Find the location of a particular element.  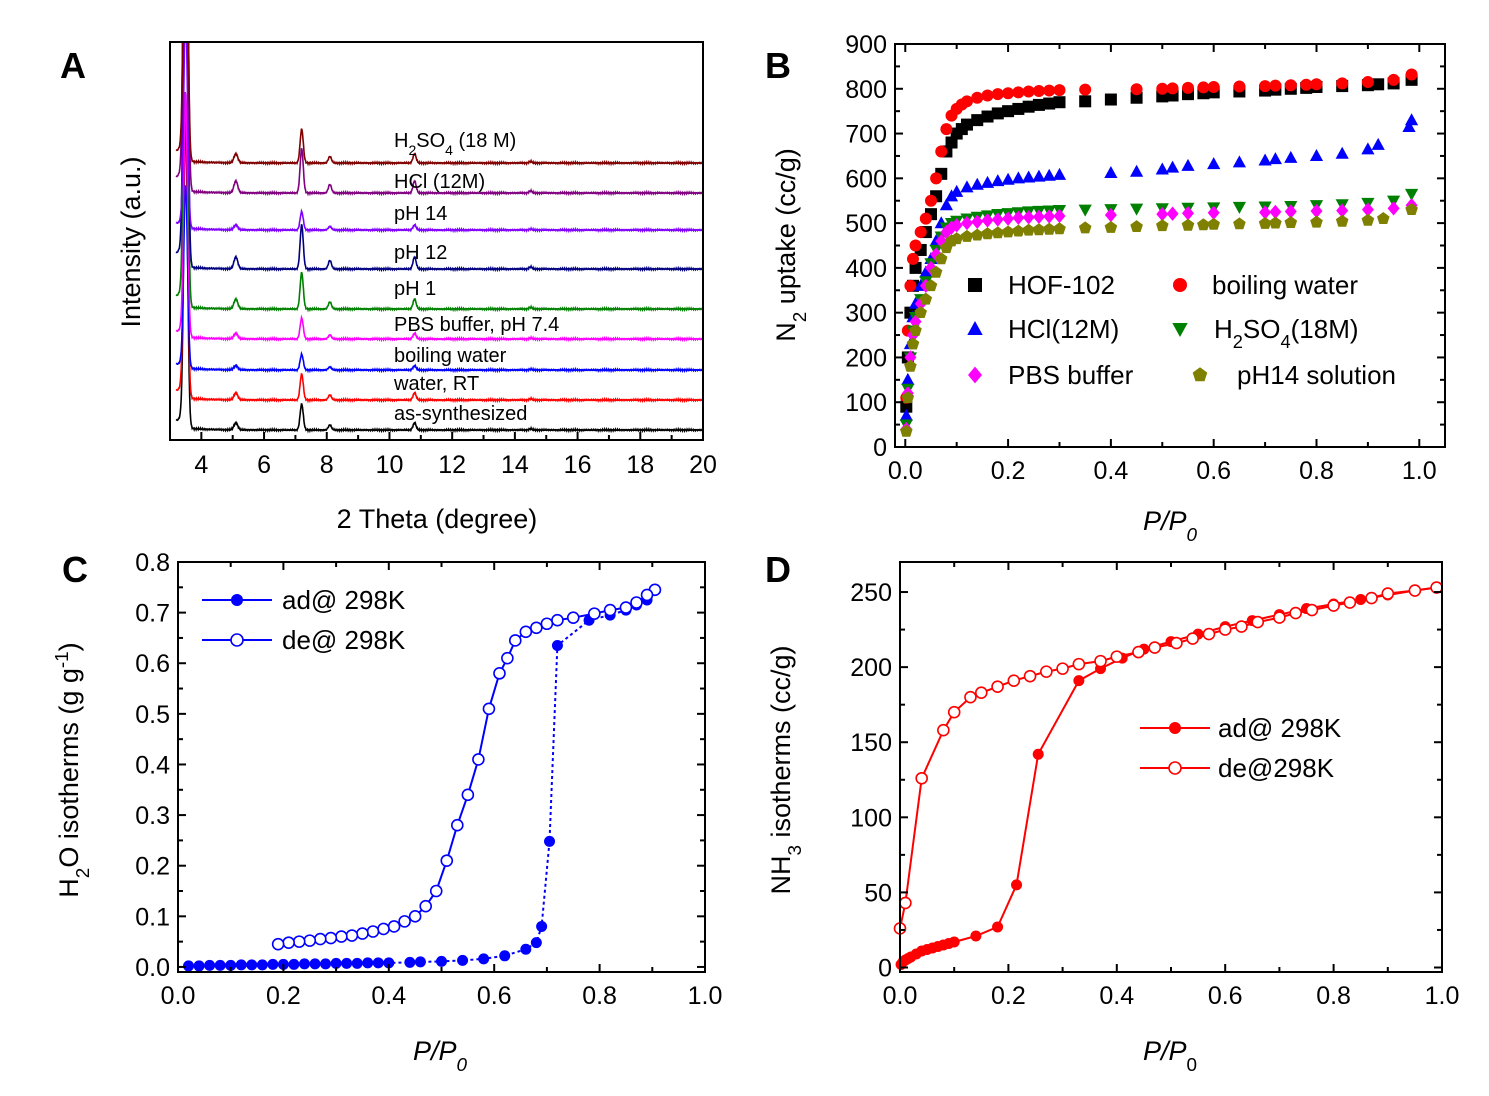

panel-a-xtick-label: 16 is located at coordinates (578, 465).